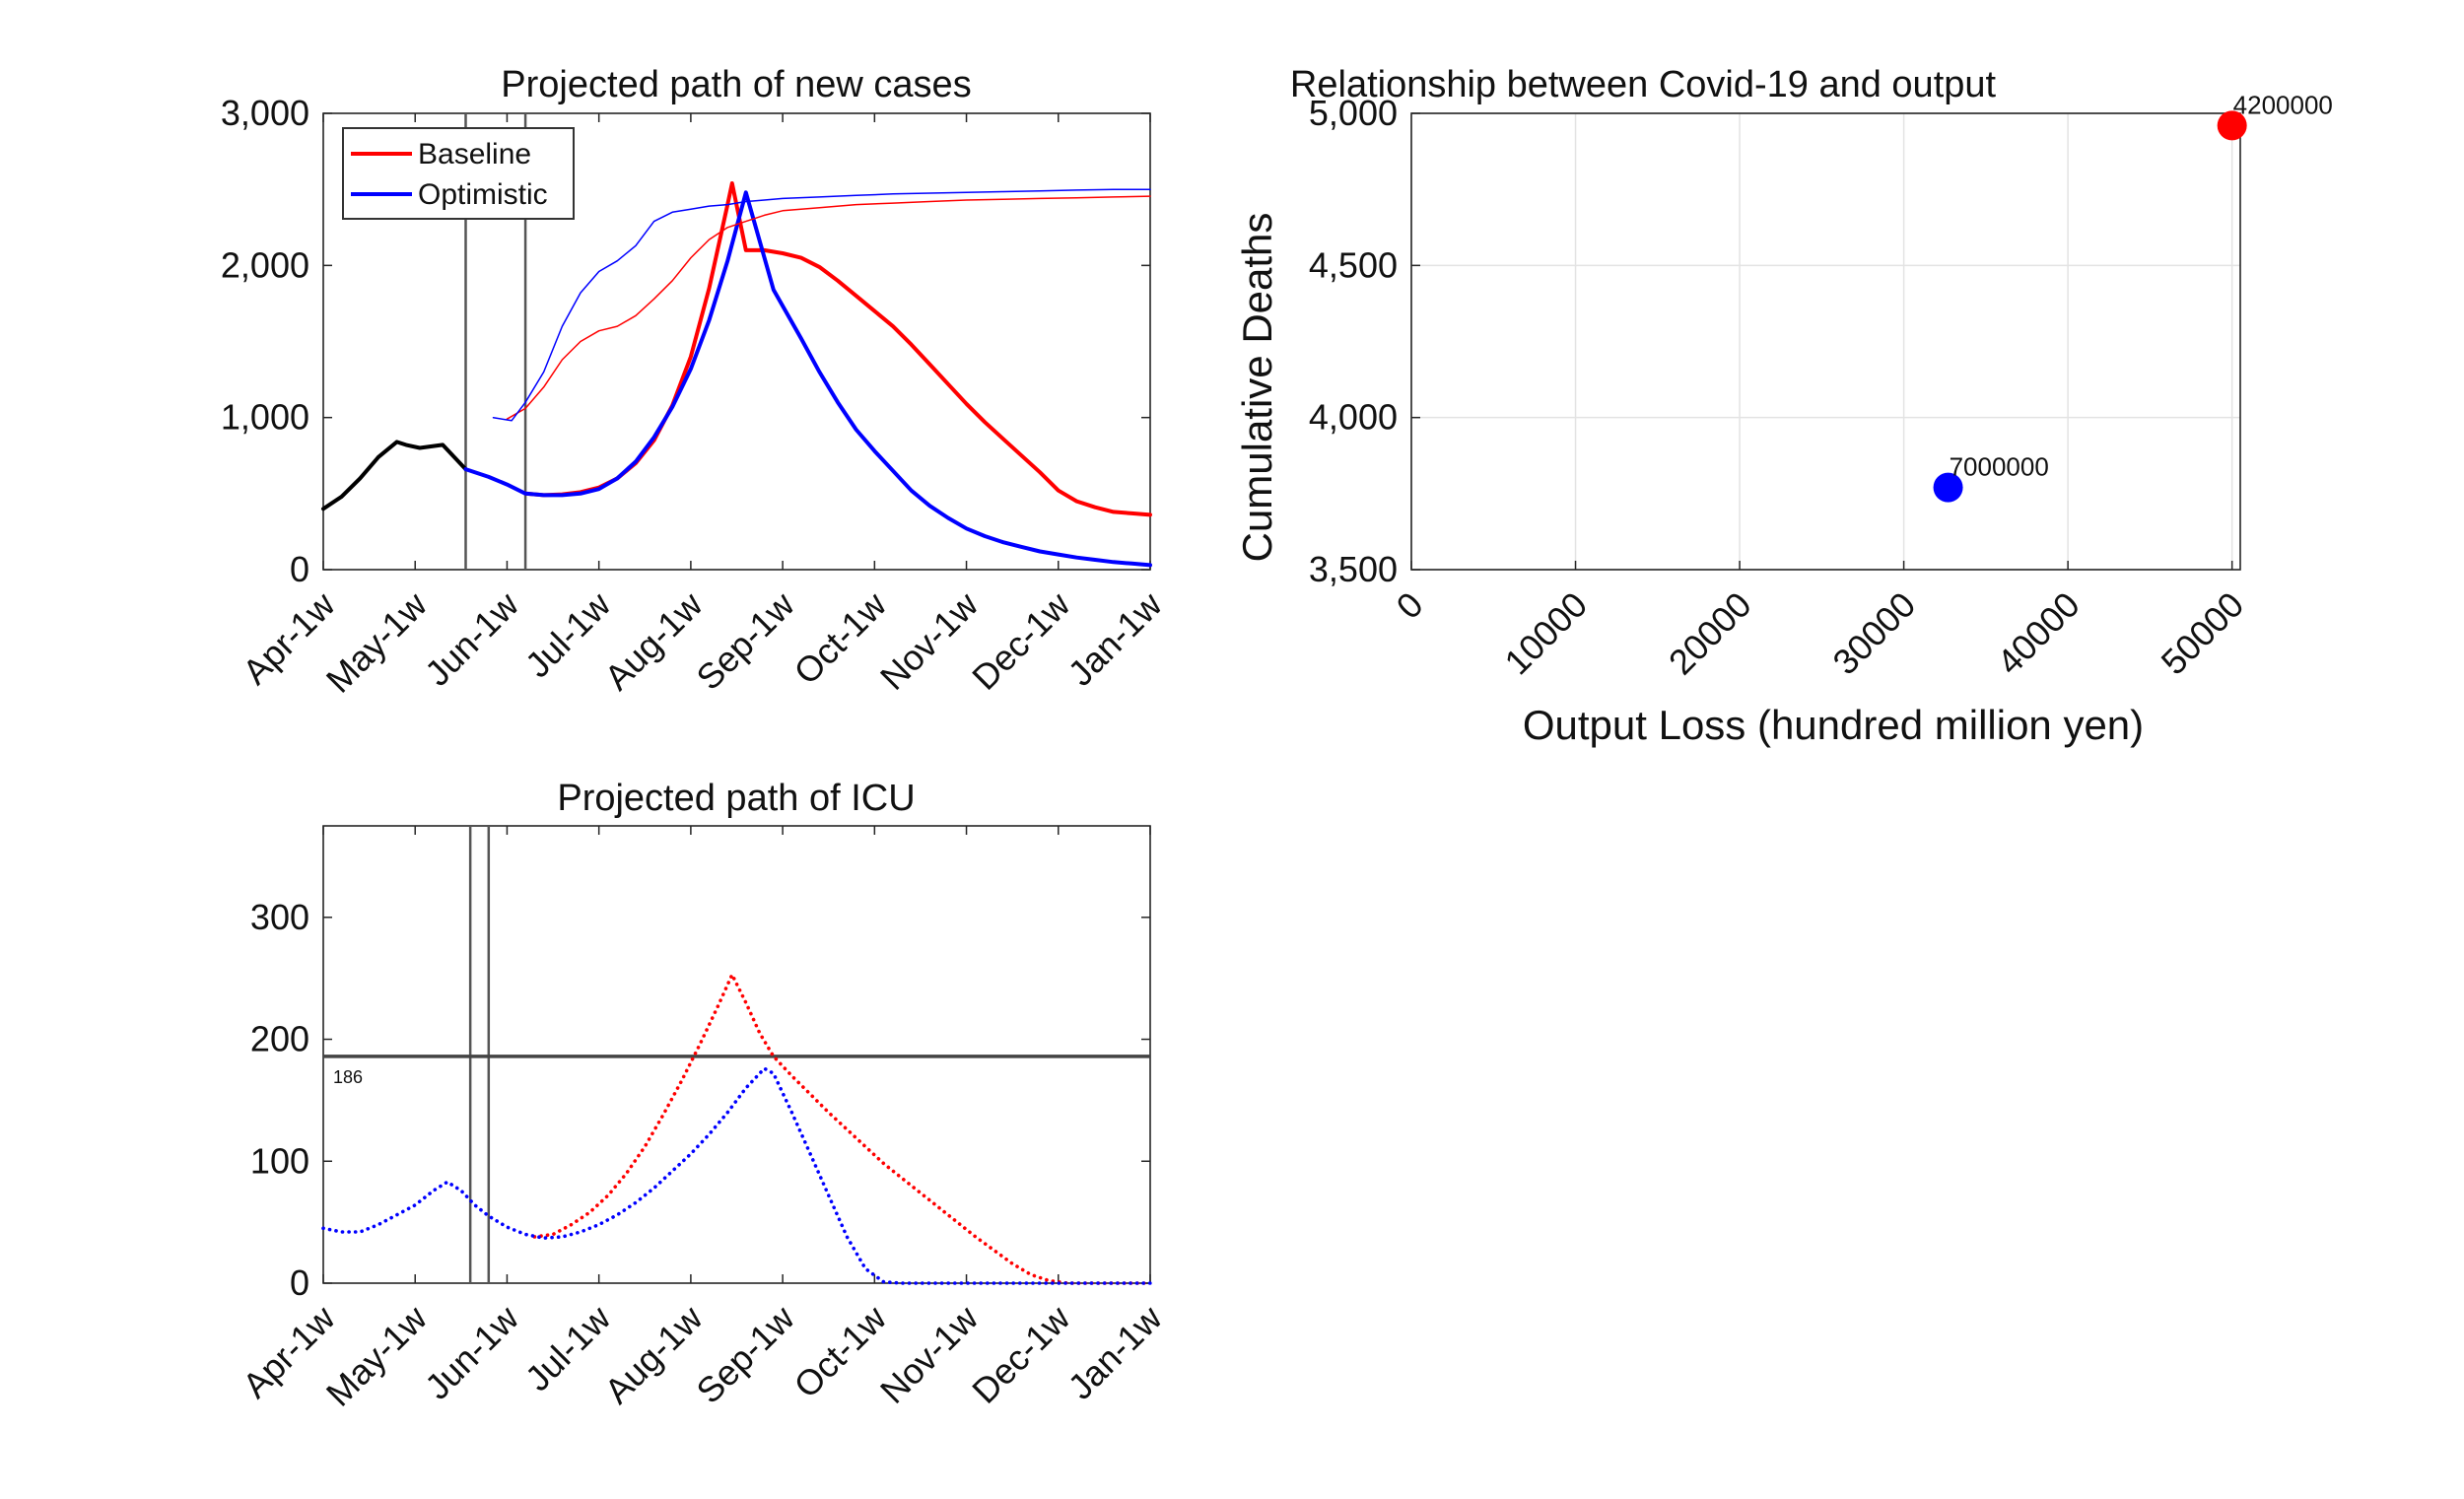 The image size is (2464, 1499). Describe the element at coordinates (736, 84) in the screenshot. I see `cases-chart-title: Projected path of new cases` at that location.